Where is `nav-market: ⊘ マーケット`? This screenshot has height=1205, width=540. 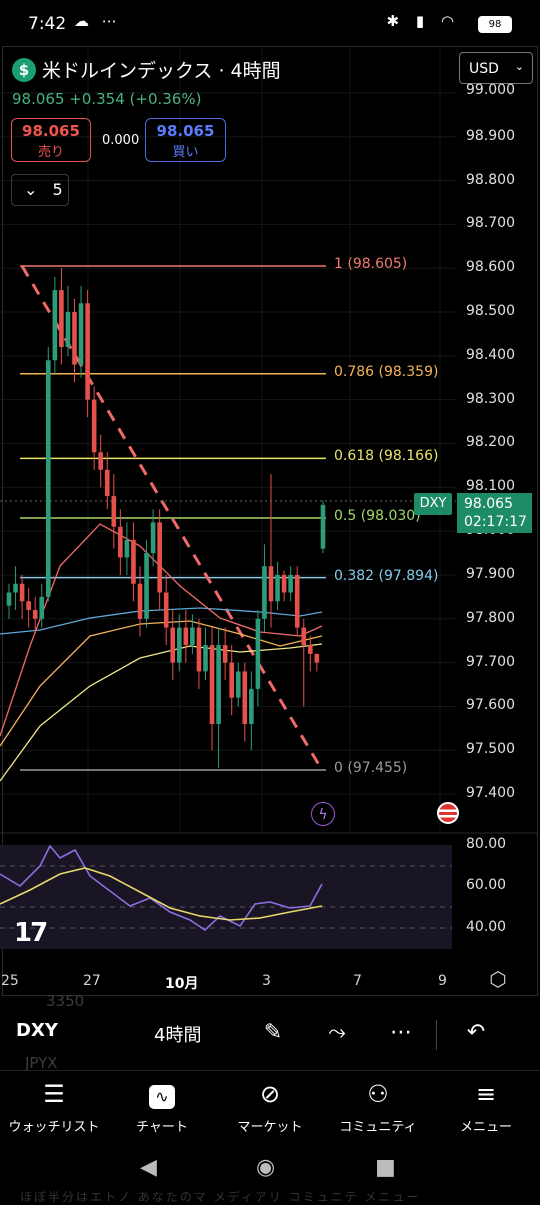
nav-market: ⊘ マーケット is located at coordinates (270, 1106).